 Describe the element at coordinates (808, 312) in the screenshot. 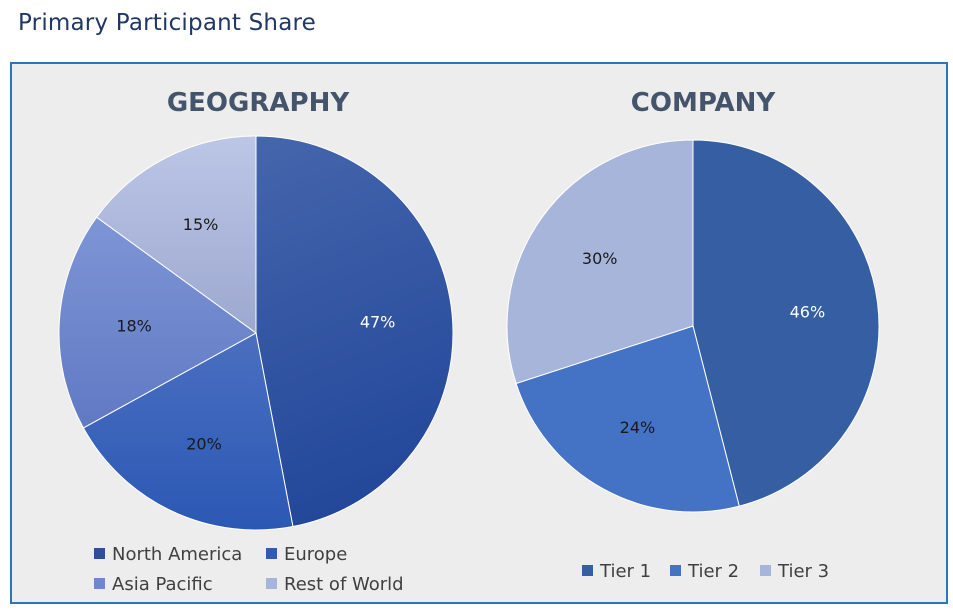

I see `slice-label-tier-1: 46%` at that location.